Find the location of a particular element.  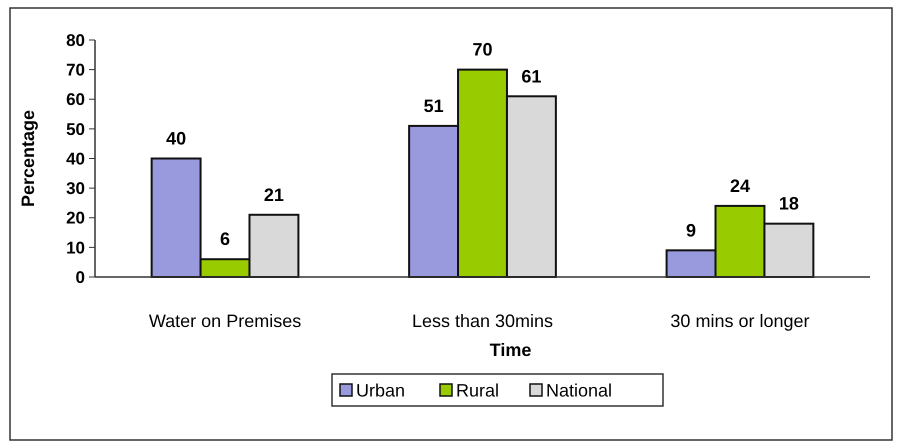

x-axis-title: Time is located at coordinates (511, 350).